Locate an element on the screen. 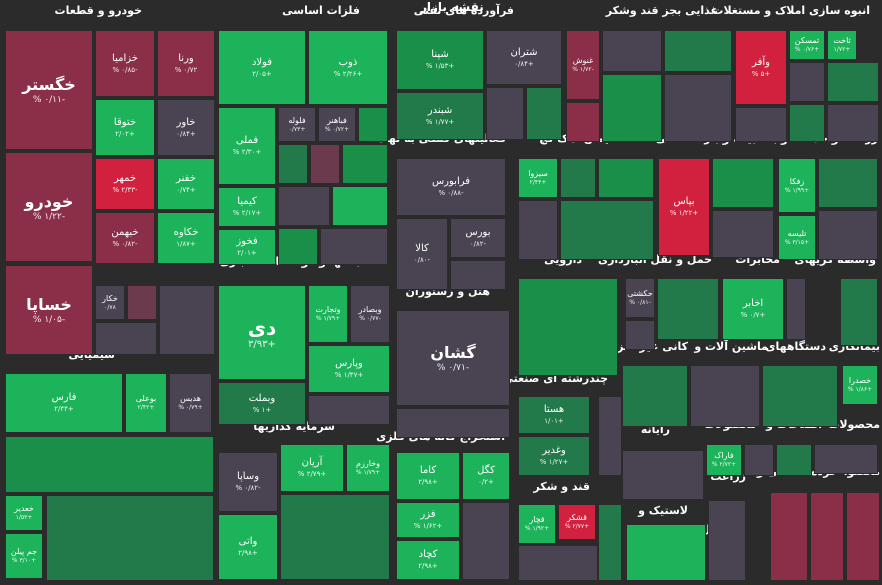  stock-tile: ثاخت +۱/۷۲ is located at coordinates (842, 45).